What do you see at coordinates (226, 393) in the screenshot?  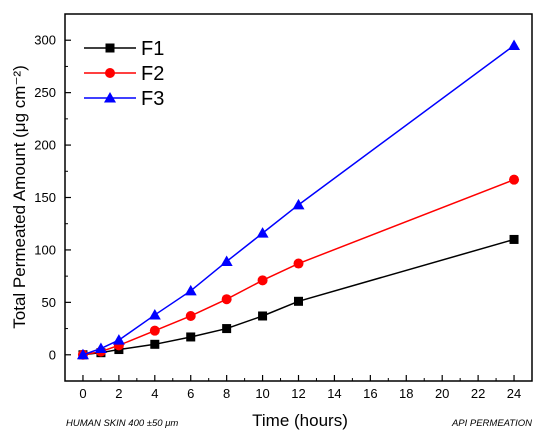 I see `x-tick-label: 8` at bounding box center [226, 393].